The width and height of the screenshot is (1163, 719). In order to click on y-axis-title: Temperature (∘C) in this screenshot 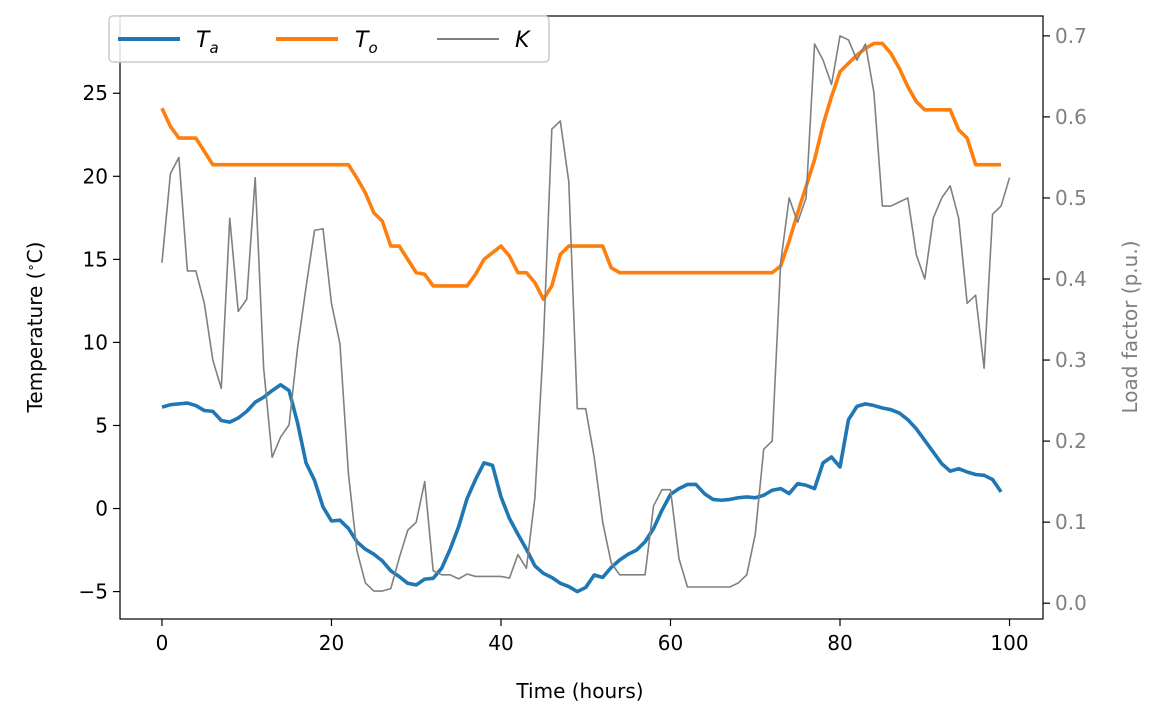, I will do `click(35, 328)`.